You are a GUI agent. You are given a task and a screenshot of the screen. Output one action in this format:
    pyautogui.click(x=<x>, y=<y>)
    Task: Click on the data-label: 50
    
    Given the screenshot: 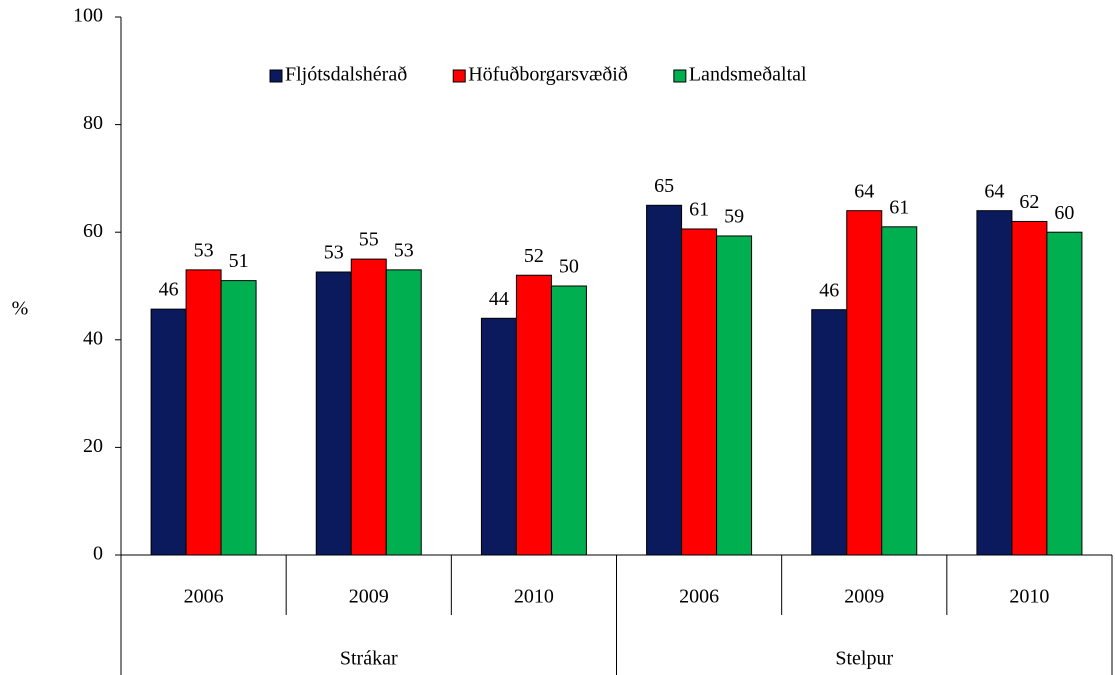 What is the action you would take?
    pyautogui.click(x=569, y=267)
    